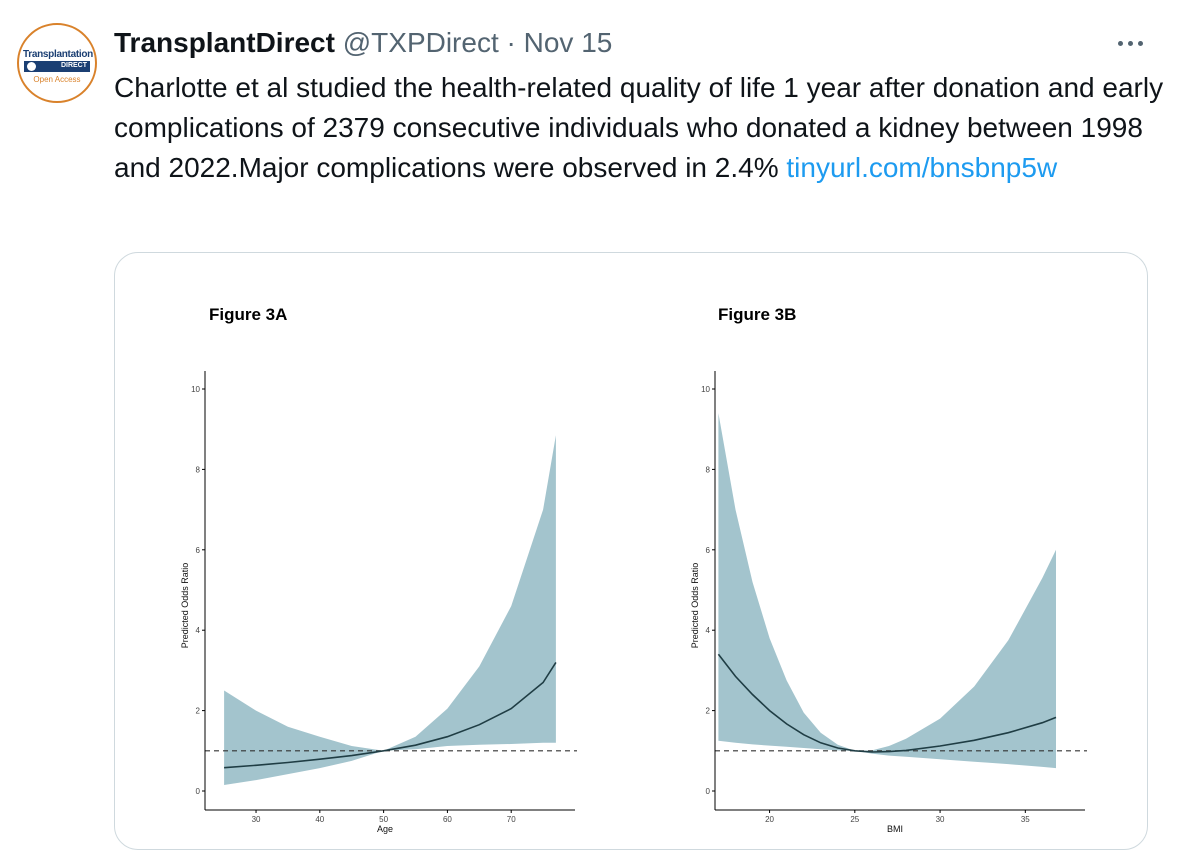  What do you see at coordinates (757, 314) in the screenshot?
I see `chart-2-title: Figure 3B` at bounding box center [757, 314].